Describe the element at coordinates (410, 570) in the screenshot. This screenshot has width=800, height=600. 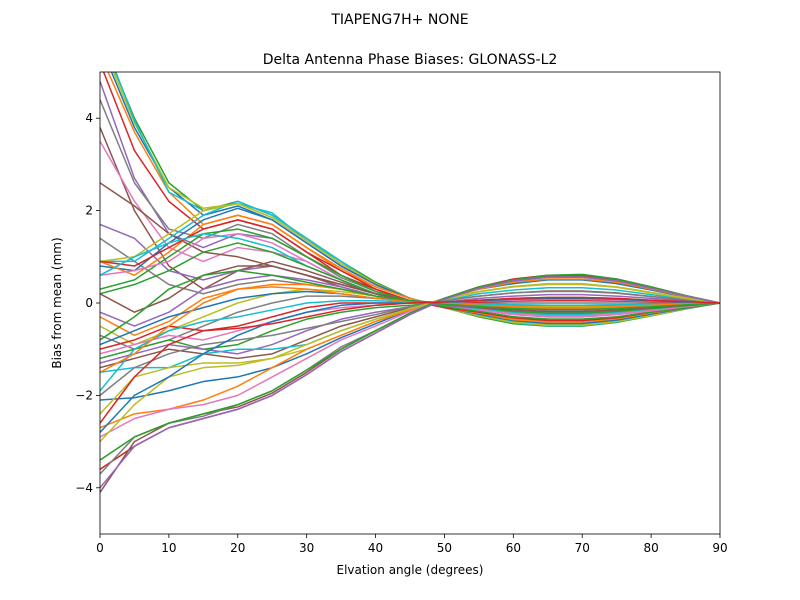
I see `x-axis-label: Elvation angle (degrees)` at that location.